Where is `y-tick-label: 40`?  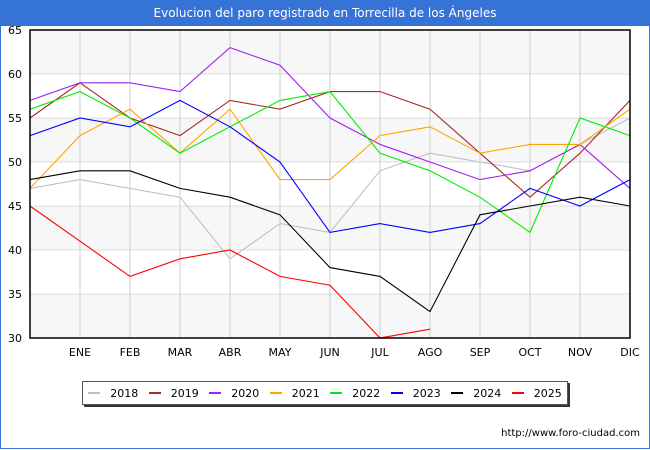 y-tick-label: 40 is located at coordinates (15, 250).